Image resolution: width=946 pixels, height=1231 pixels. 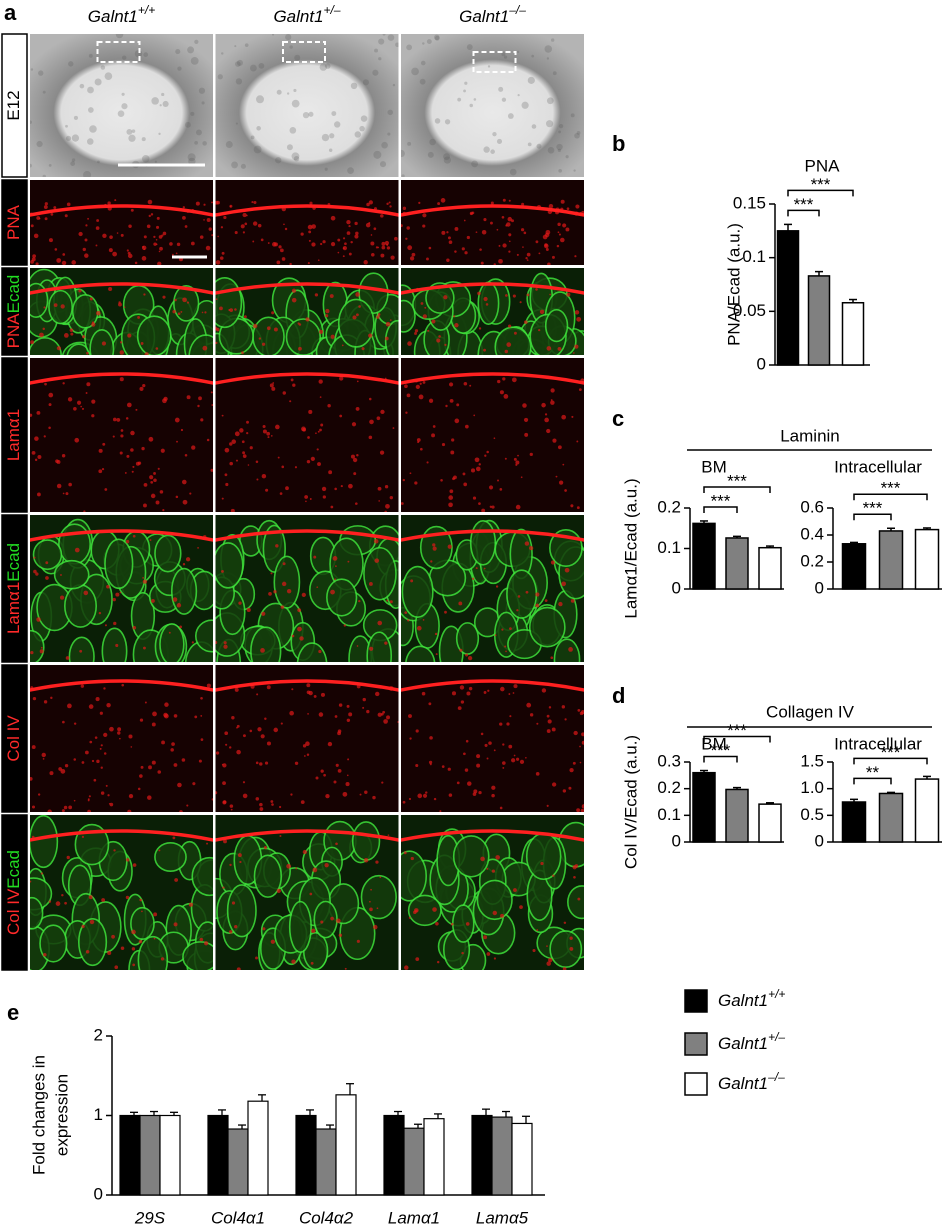 I want to click on image-bg, so click(x=492, y=105).